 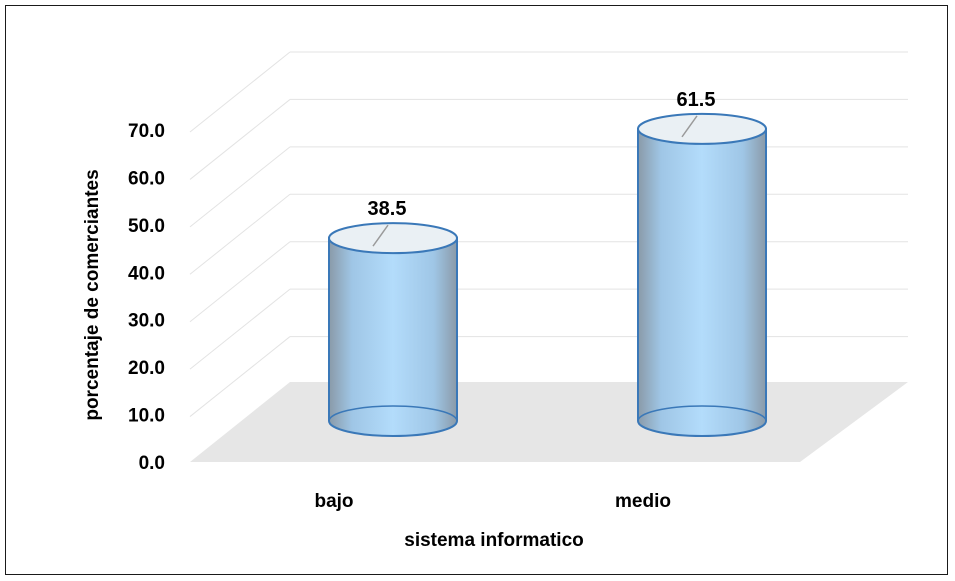 I want to click on data-label: 61.5, so click(x=696, y=100).